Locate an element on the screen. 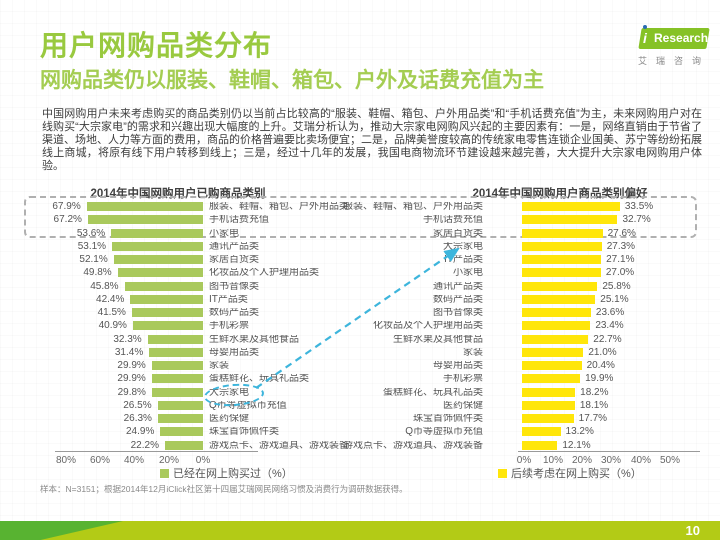  value-label: 25.1% is located at coordinates (614, 299).